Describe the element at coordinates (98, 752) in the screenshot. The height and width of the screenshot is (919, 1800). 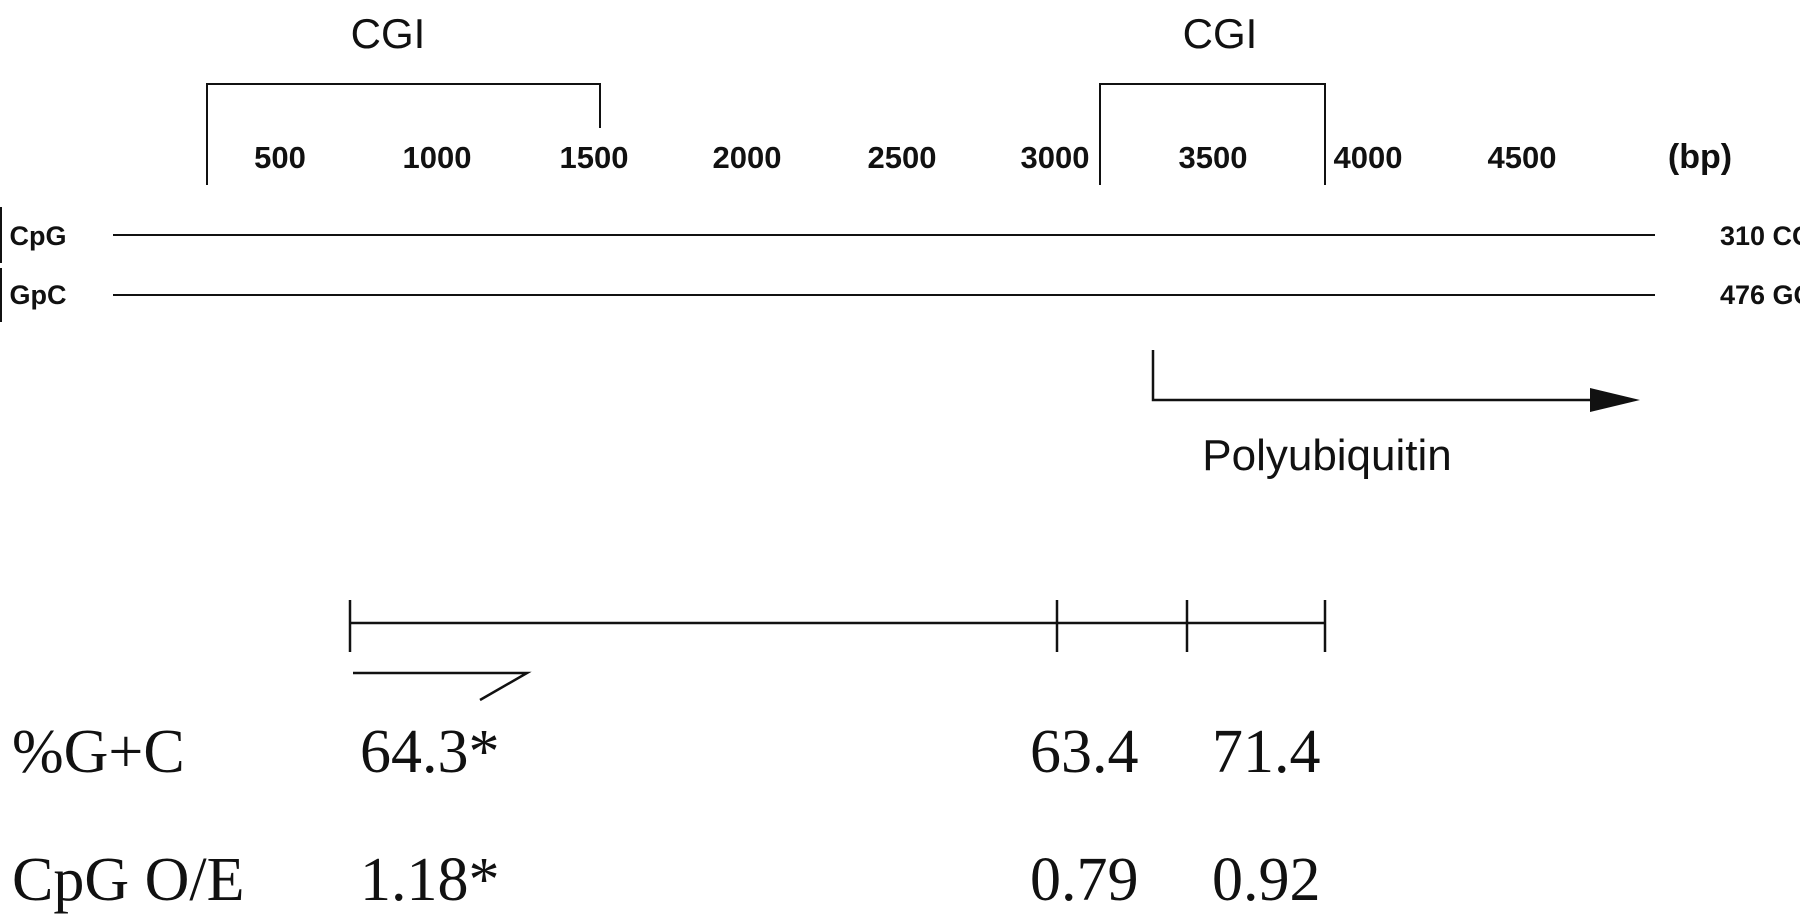
I see `stat-label-gc: %G+C` at that location.